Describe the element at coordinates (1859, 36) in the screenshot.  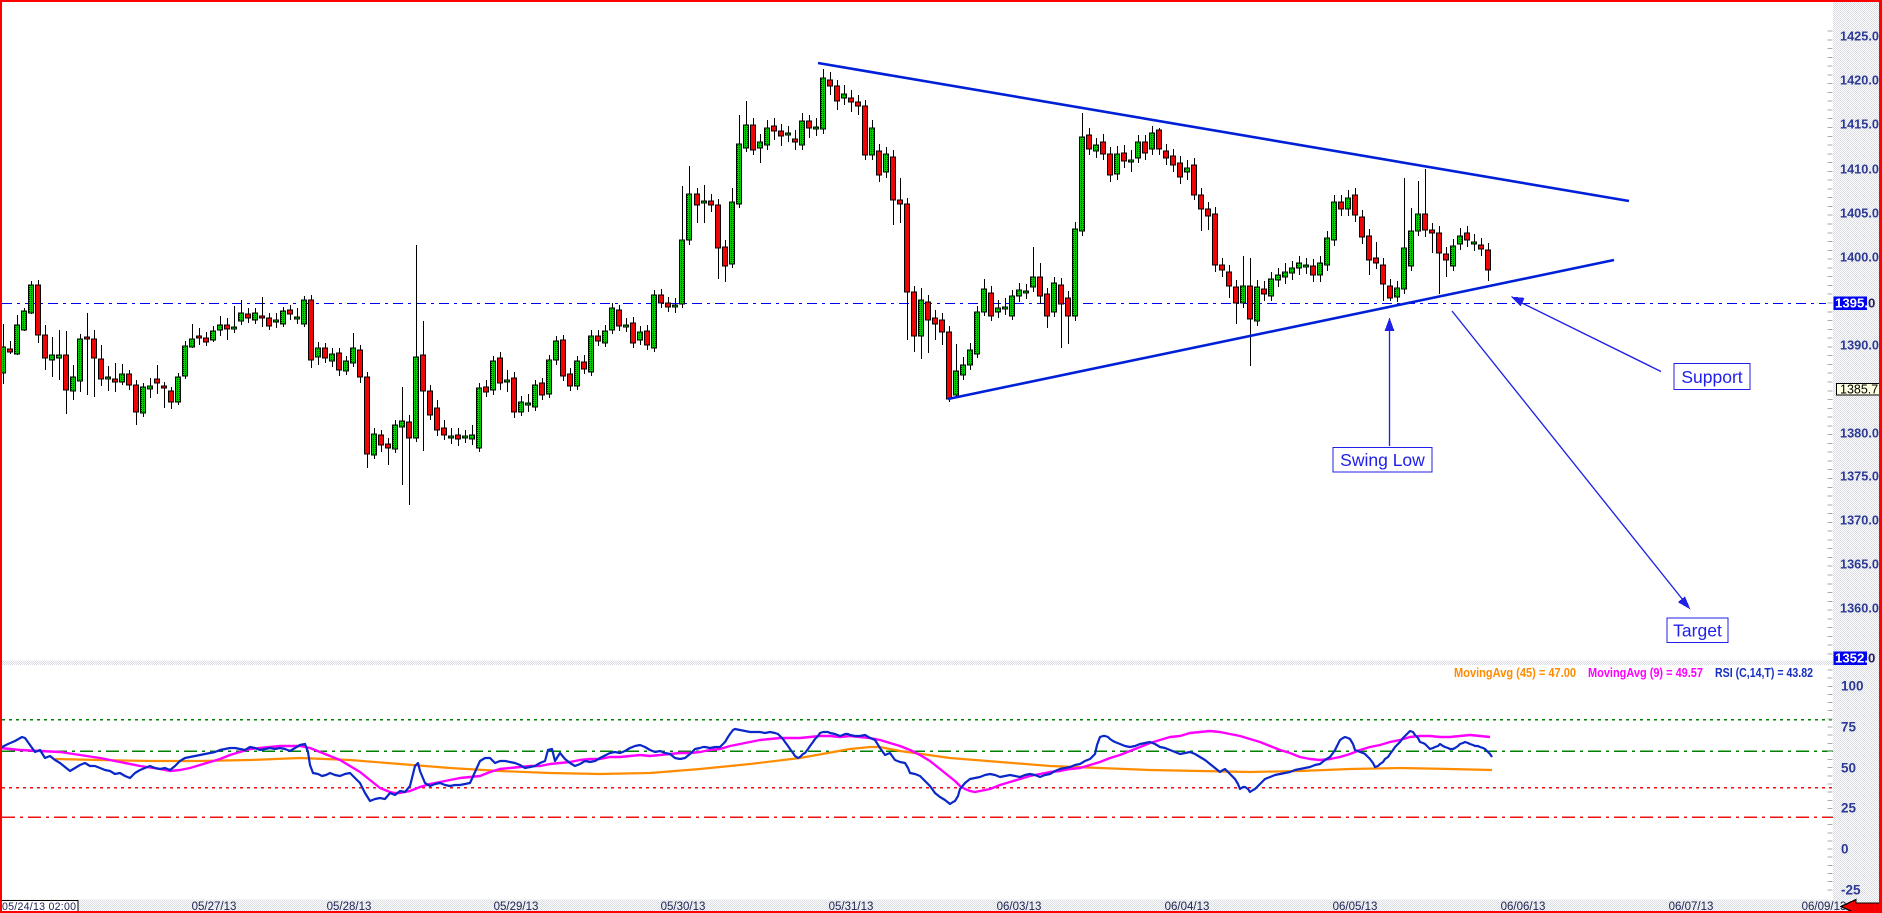
I see `svg-text: 1425.0` at that location.